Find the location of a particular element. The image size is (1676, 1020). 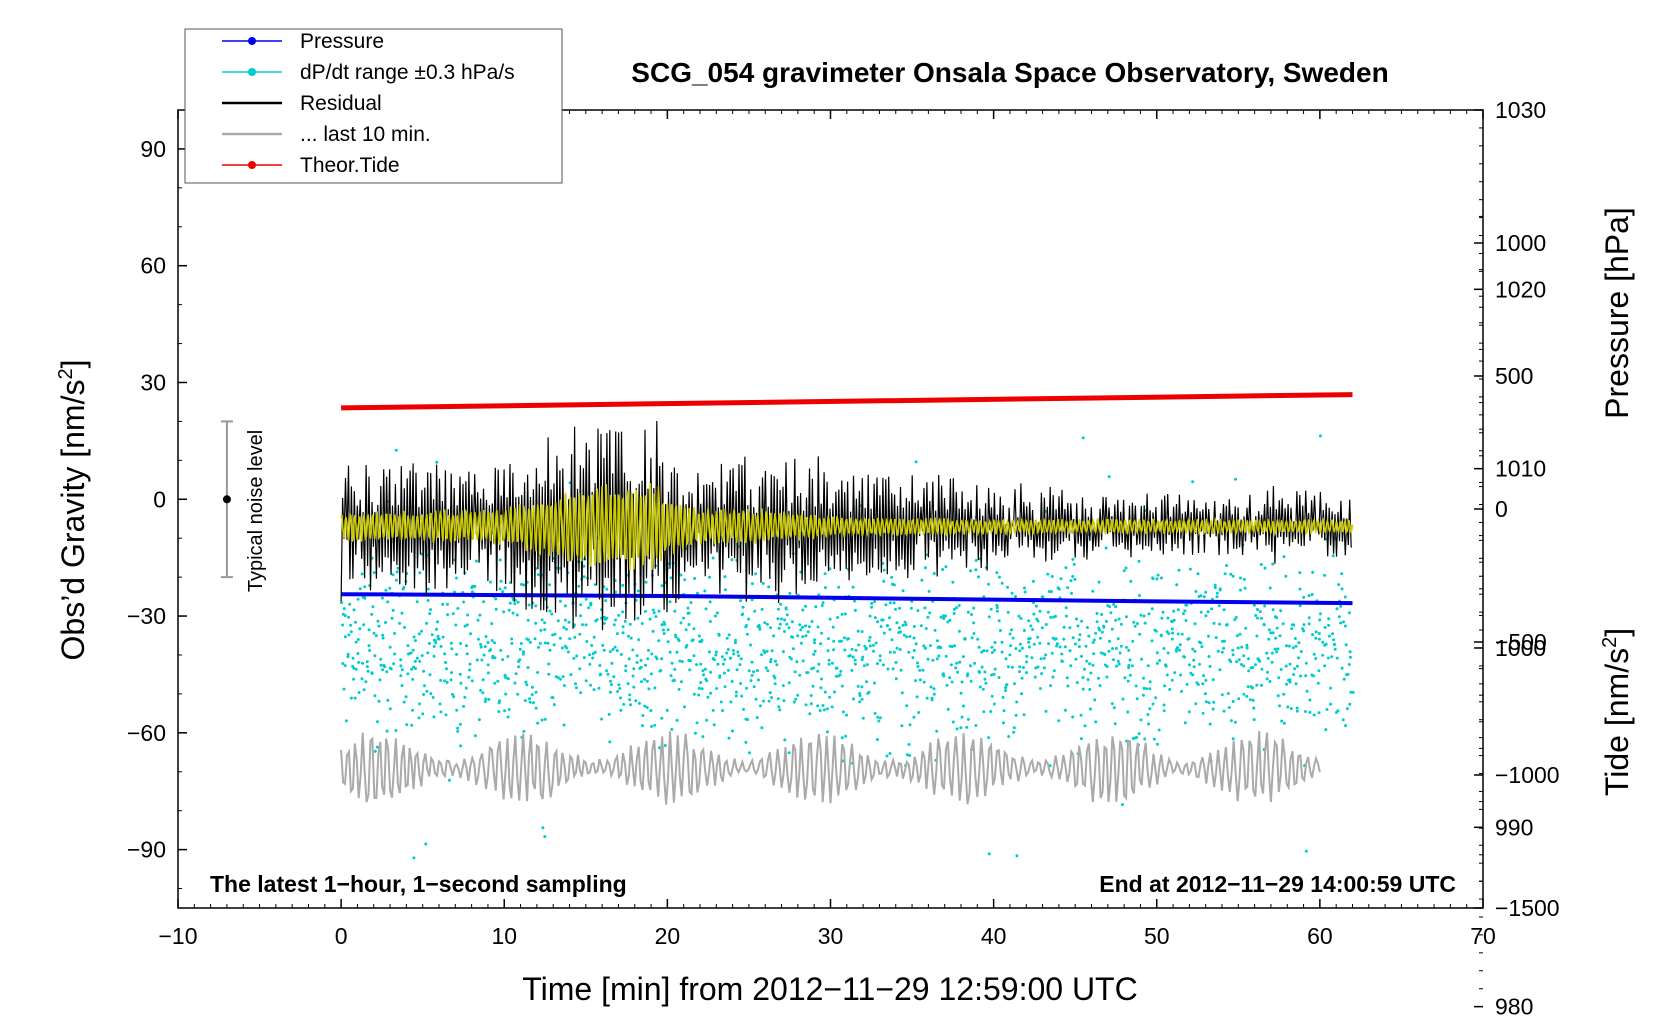

y-axis-label-close: ] is located at coordinates (73, 364).